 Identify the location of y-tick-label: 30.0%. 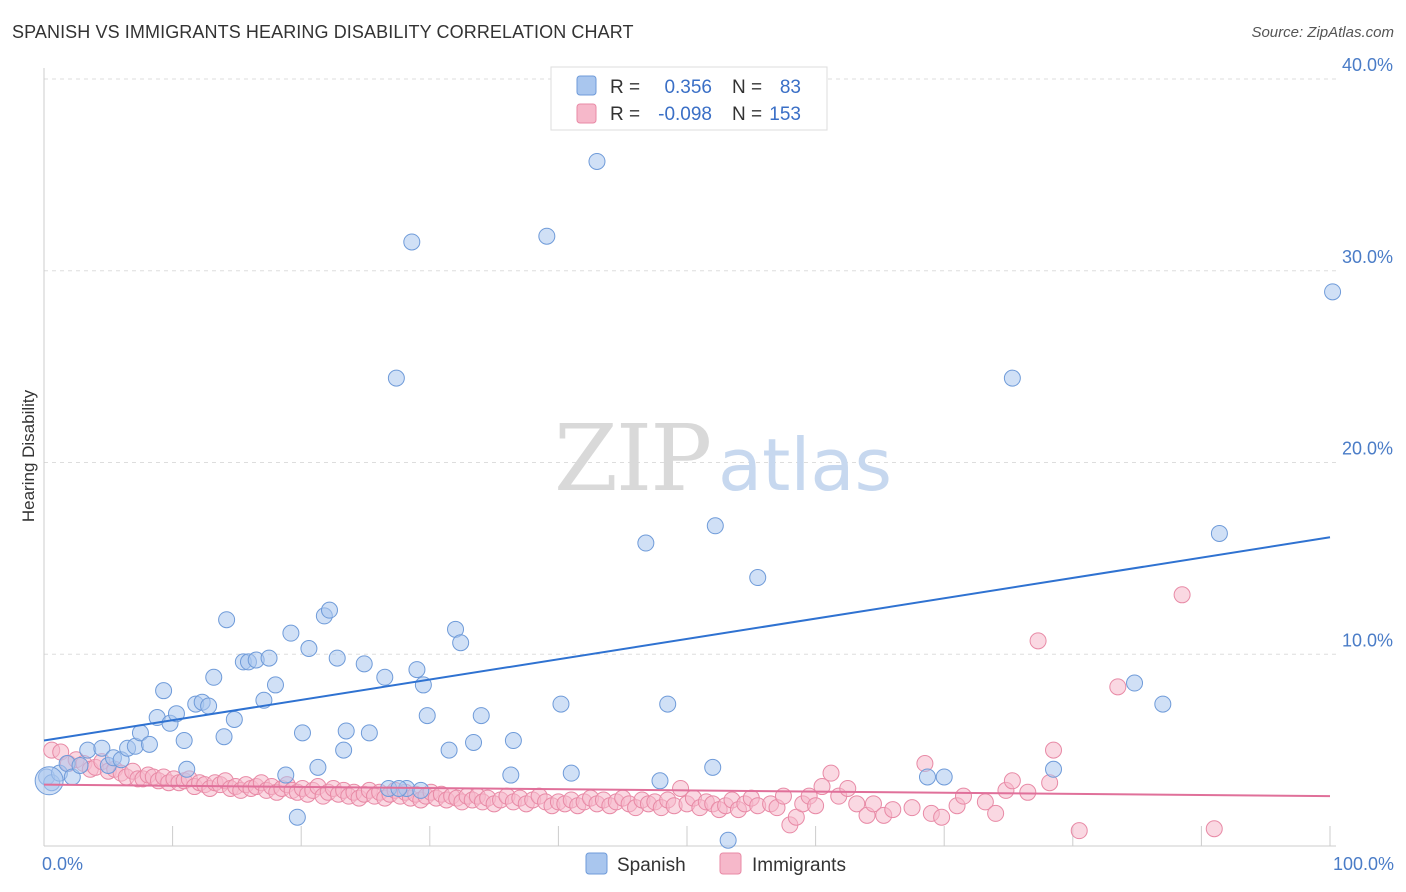
(1367, 257).